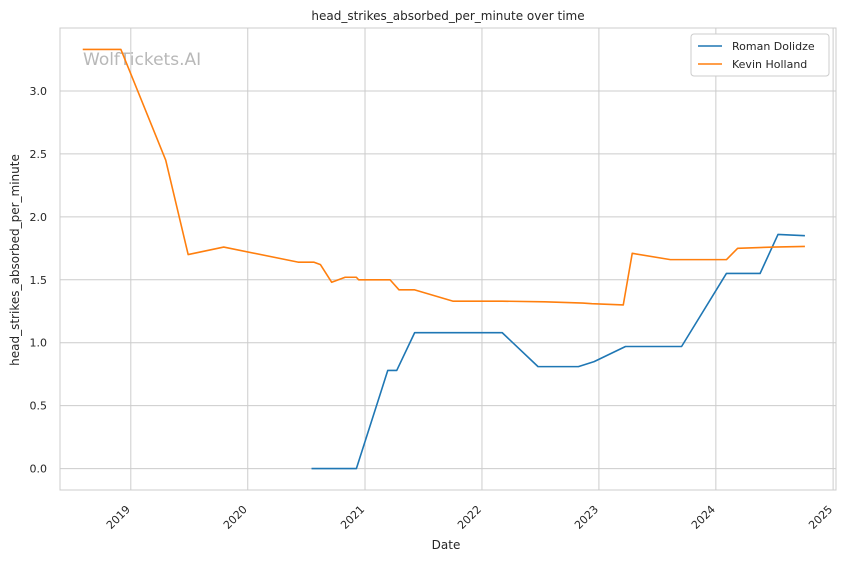 This screenshot has height=561, width=852. I want to click on x-tick-labels: 2019 2020 2021 2022 2023 2024 2025, so click(469, 517).